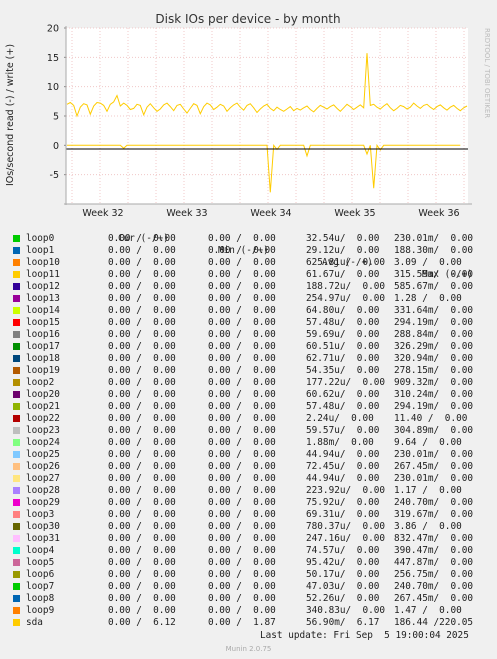 This screenshot has height=659, width=497. Describe the element at coordinates (340, 442) in the screenshot. I see `legend-avg: 1.88m/ 0.00` at that location.